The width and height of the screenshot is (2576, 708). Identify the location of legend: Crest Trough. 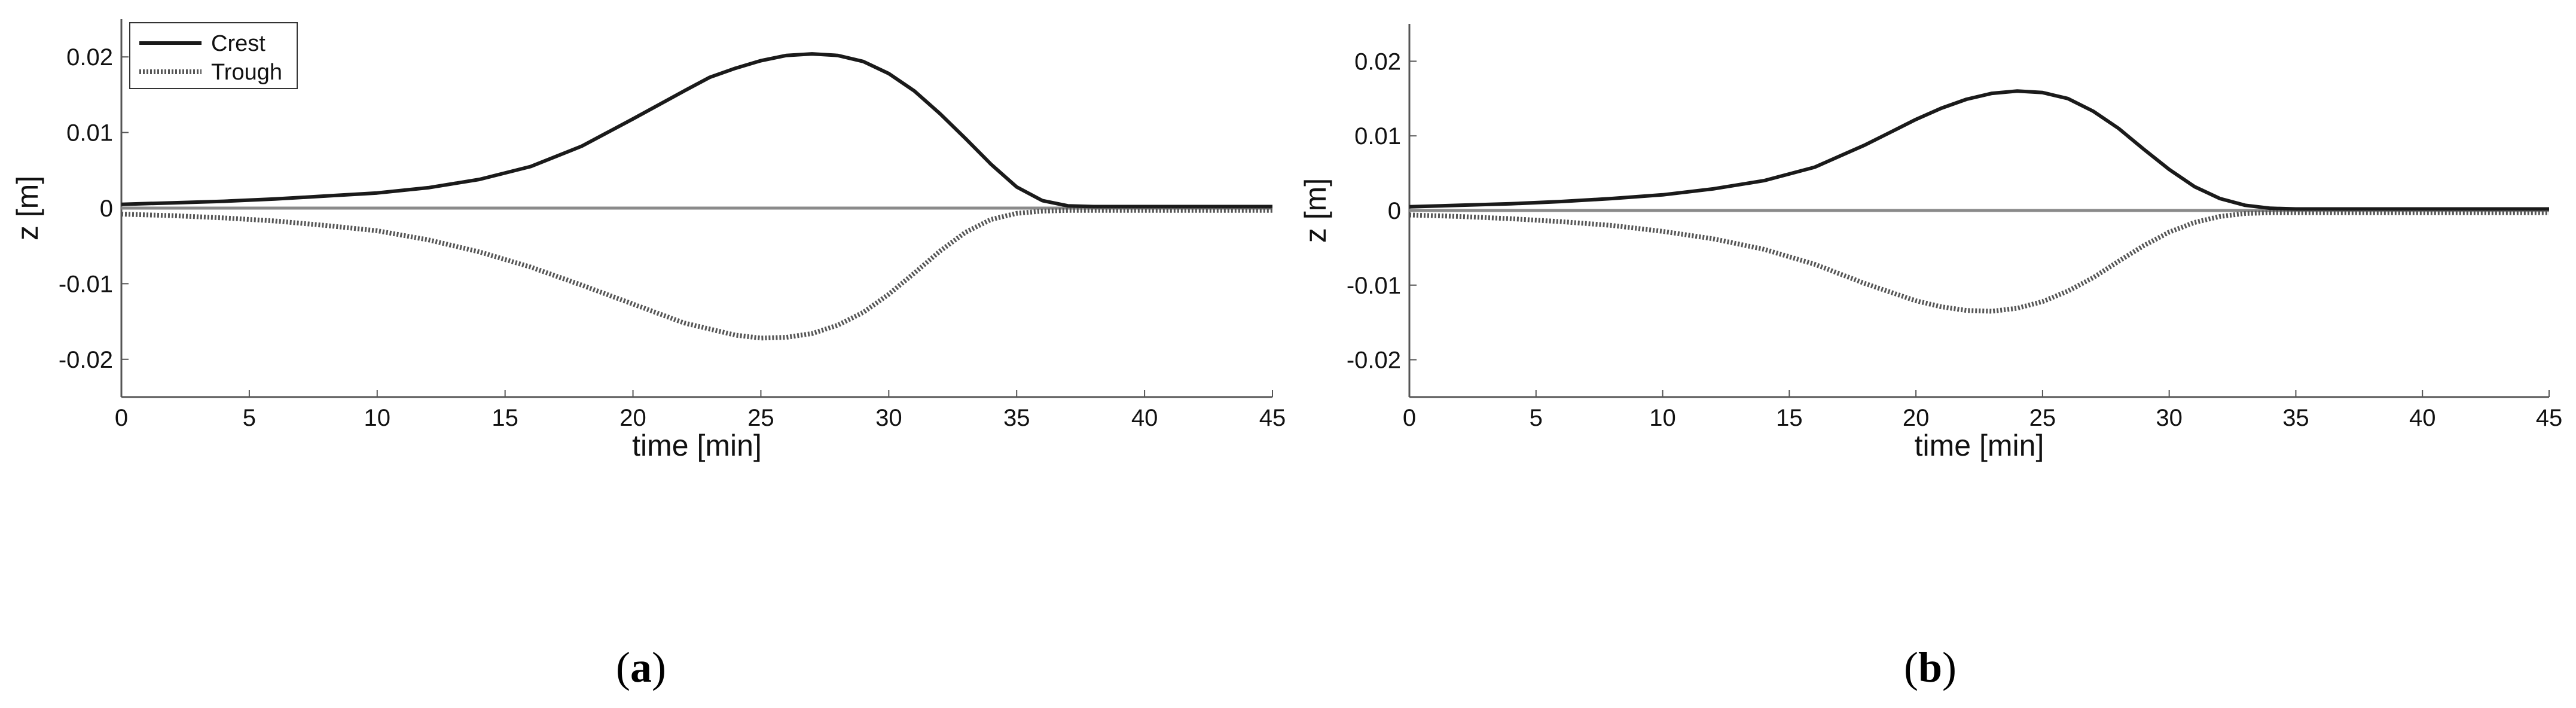
(213, 56).